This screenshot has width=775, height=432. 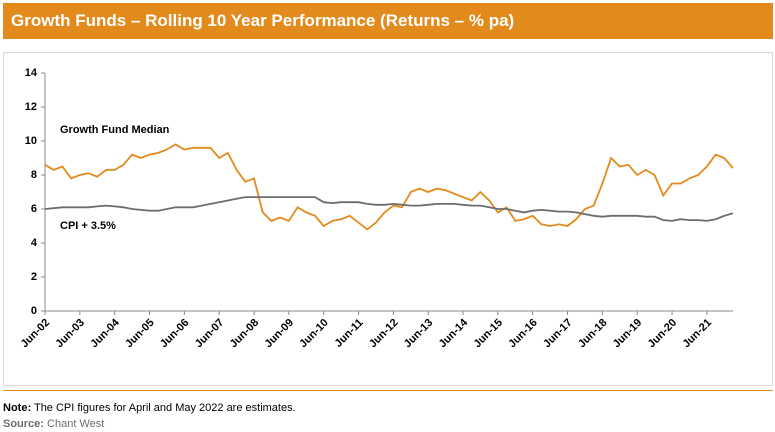 What do you see at coordinates (23, 424) in the screenshot?
I see `source-label: Source:` at bounding box center [23, 424].